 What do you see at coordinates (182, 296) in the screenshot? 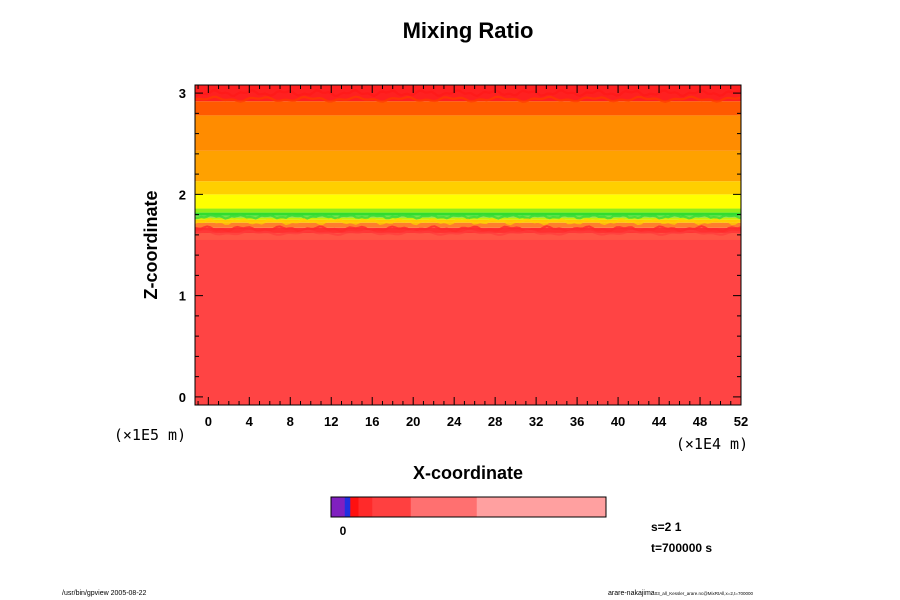
I see `y-tick-label: 1` at bounding box center [182, 296].